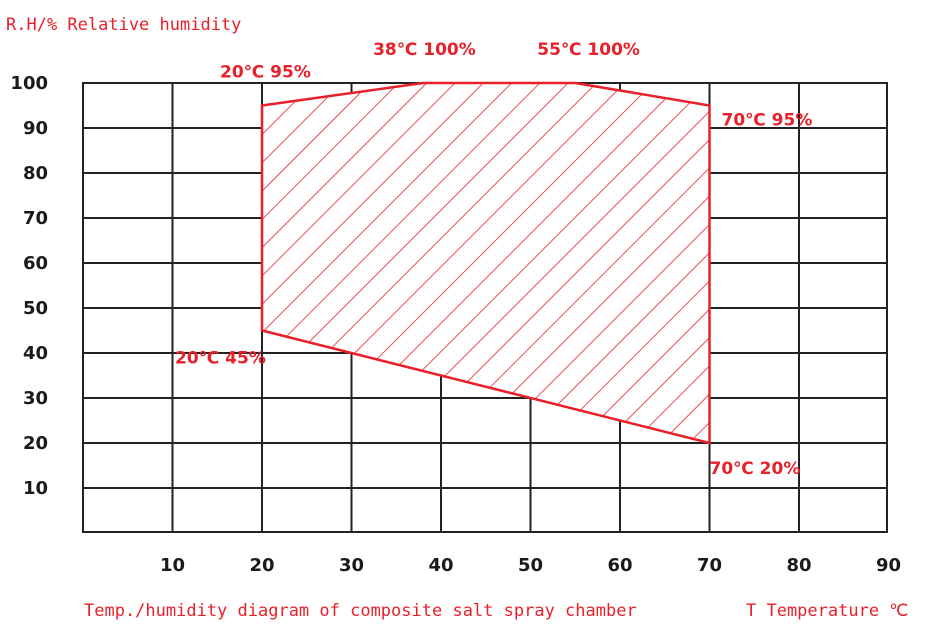  Describe the element at coordinates (35, 398) in the screenshot. I see `y-tick-label: 30` at that location.